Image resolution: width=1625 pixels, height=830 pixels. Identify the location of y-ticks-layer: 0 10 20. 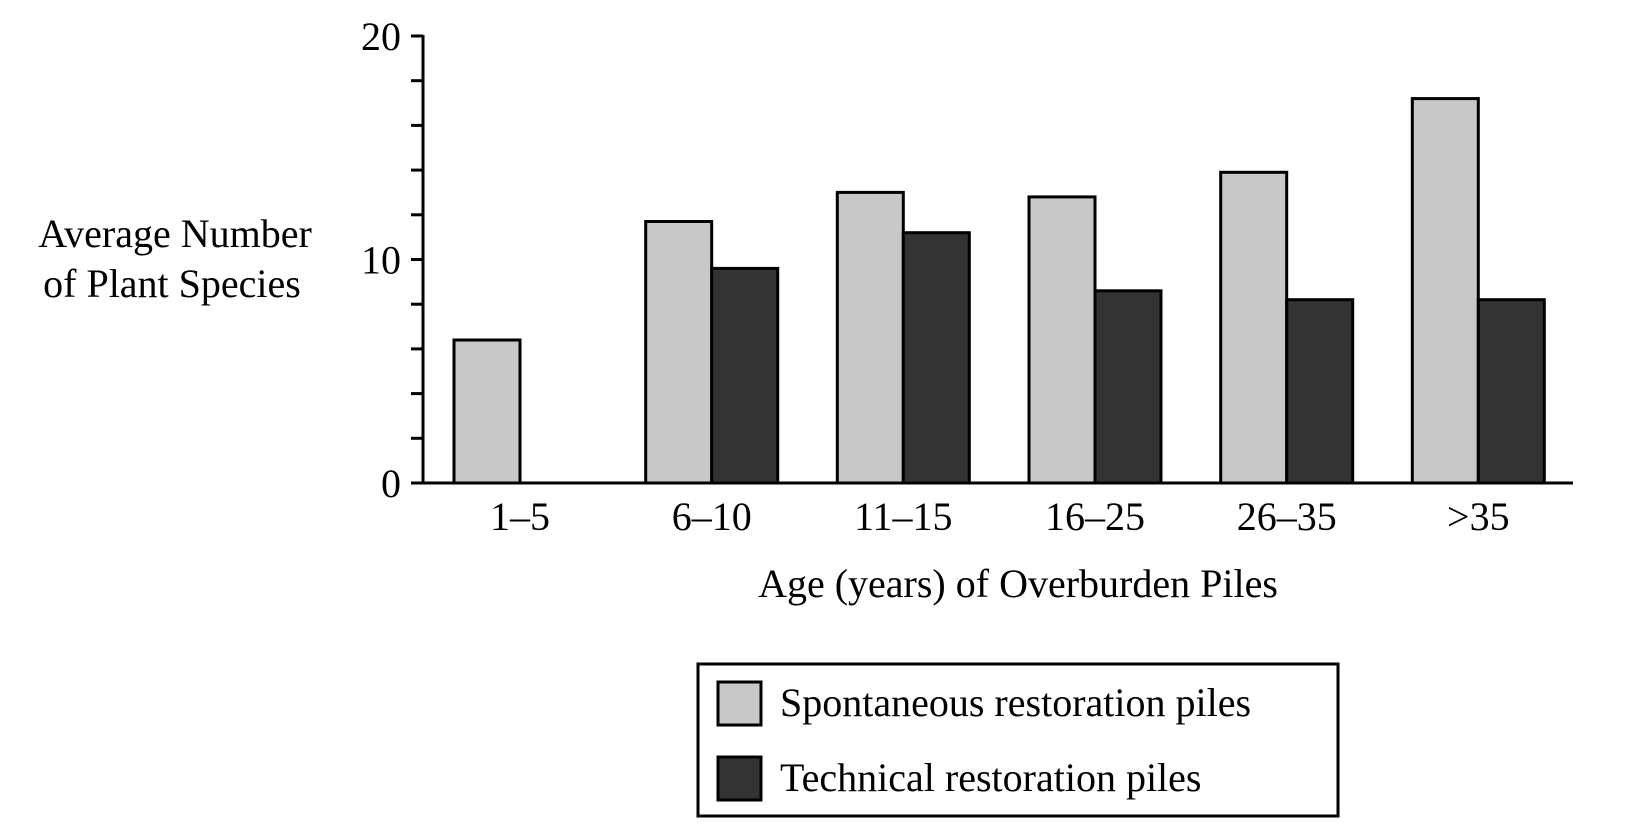
(392, 260).